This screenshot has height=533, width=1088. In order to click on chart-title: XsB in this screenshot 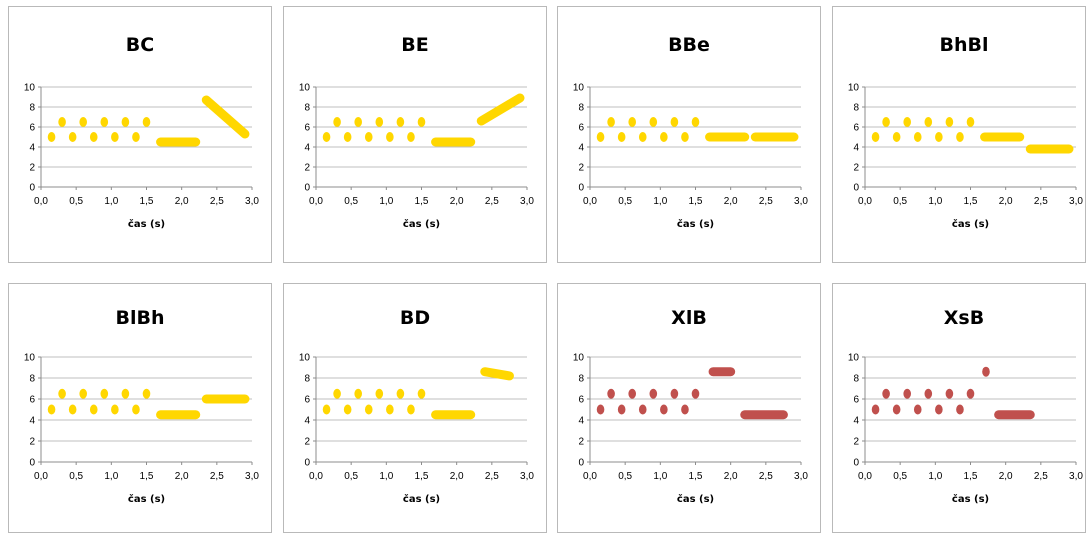, I will do `click(964, 318)`.